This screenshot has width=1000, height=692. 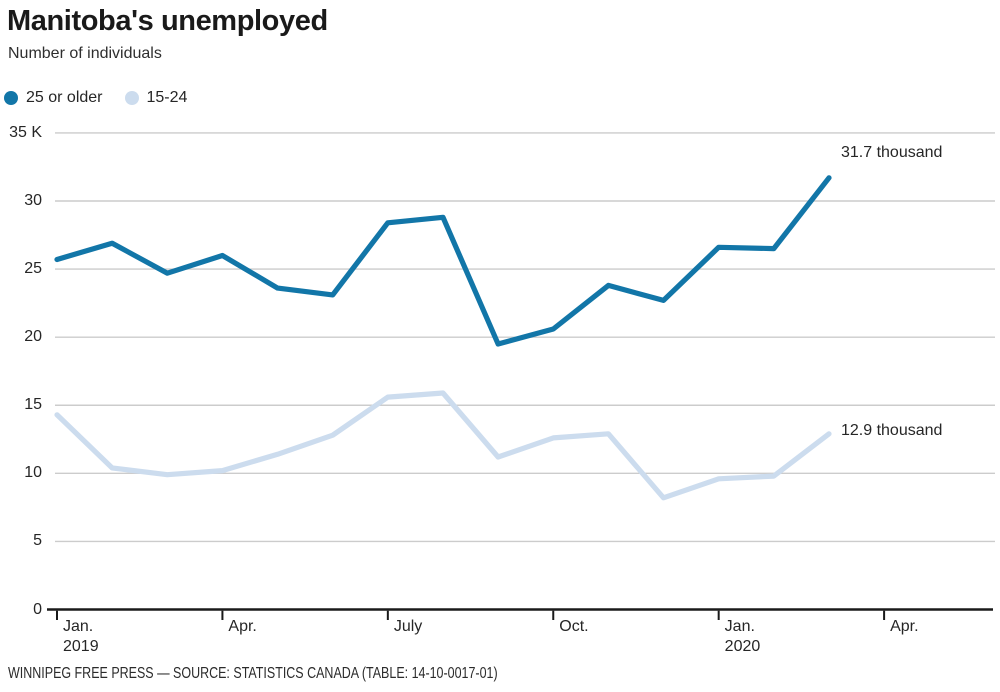 What do you see at coordinates (33, 405) in the screenshot?
I see `y-axis-label: 15` at bounding box center [33, 405].